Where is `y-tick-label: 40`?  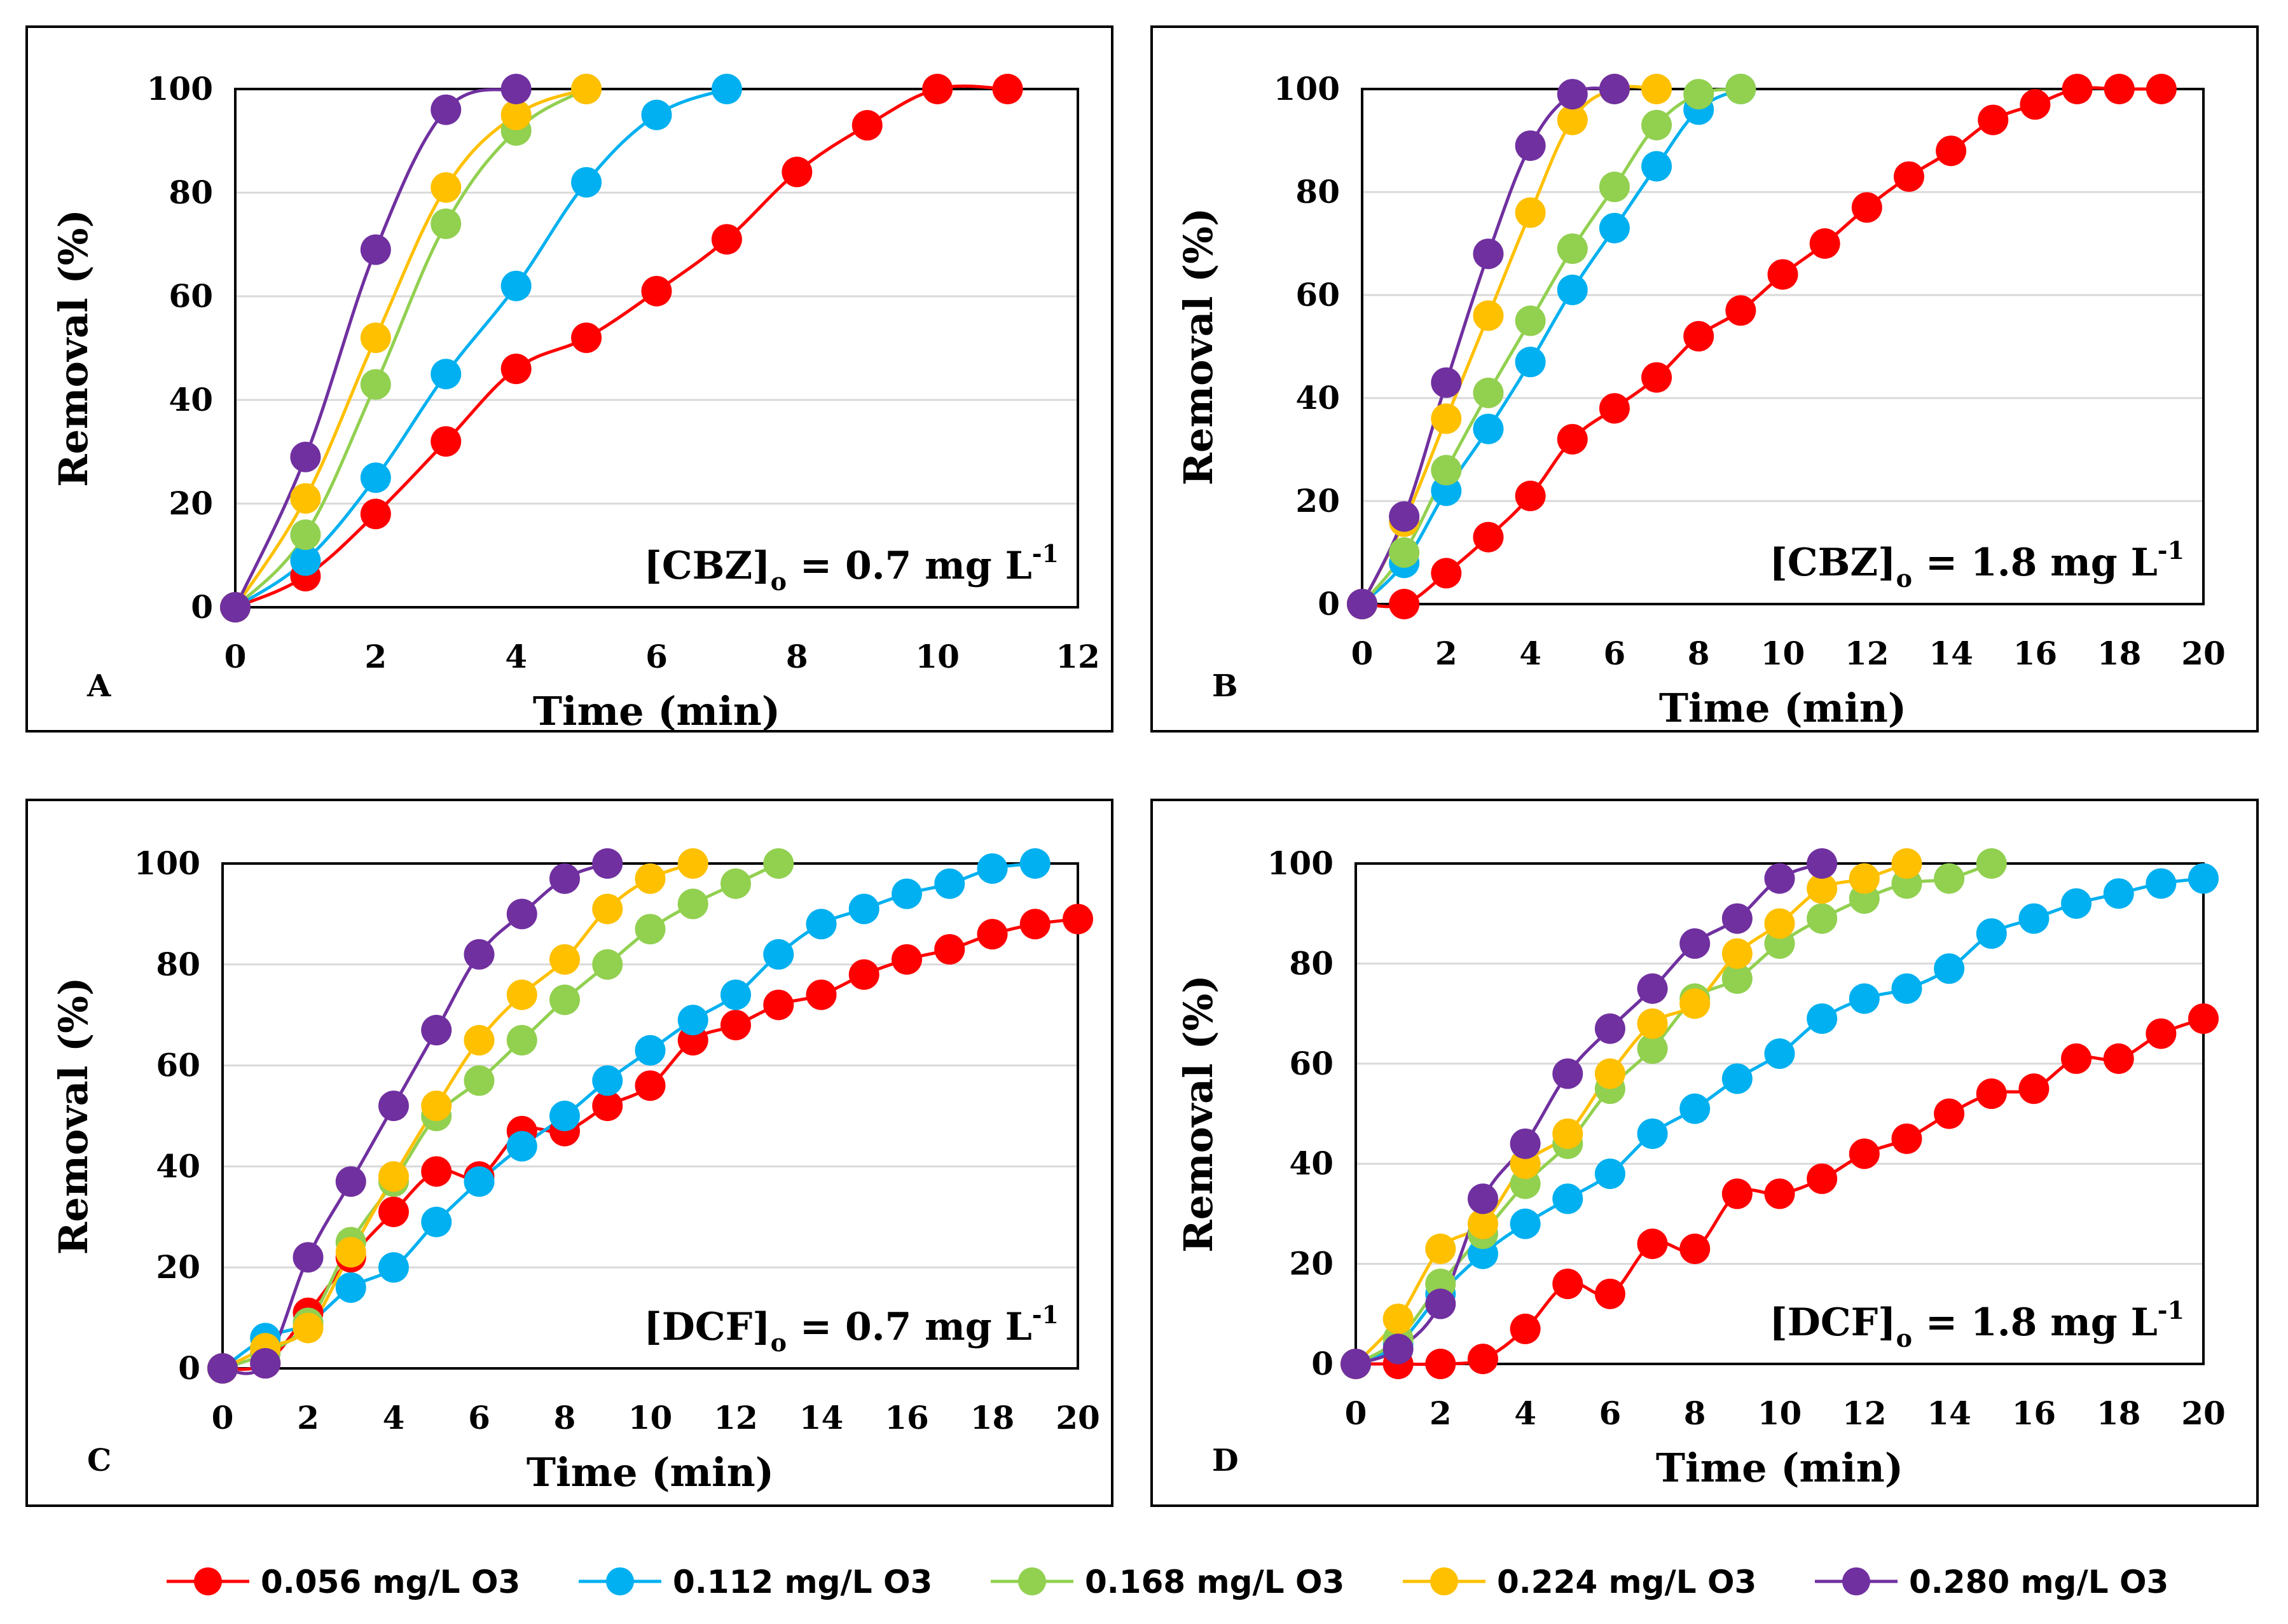
y-tick-label: 40 is located at coordinates (1317, 397).